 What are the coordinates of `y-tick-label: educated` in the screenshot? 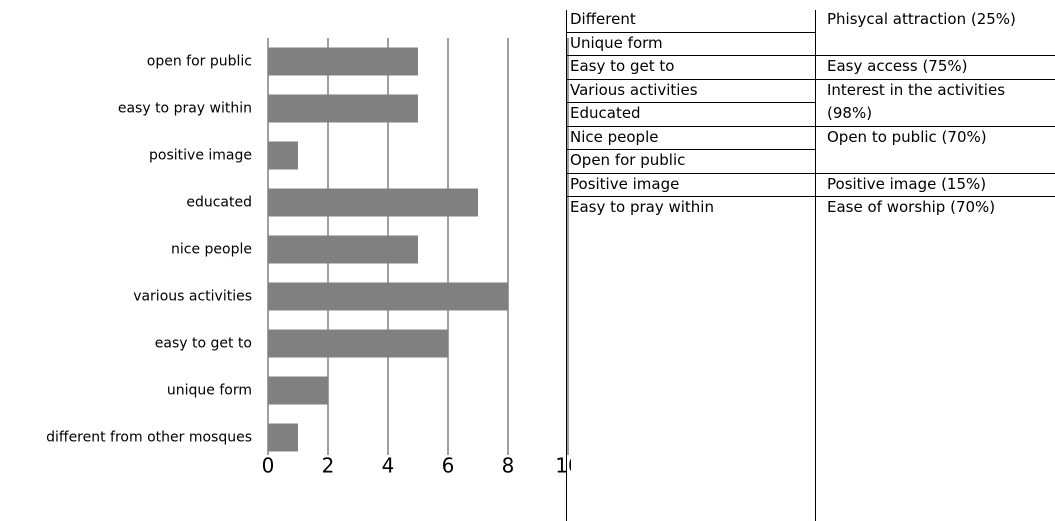 It's located at (219, 203).